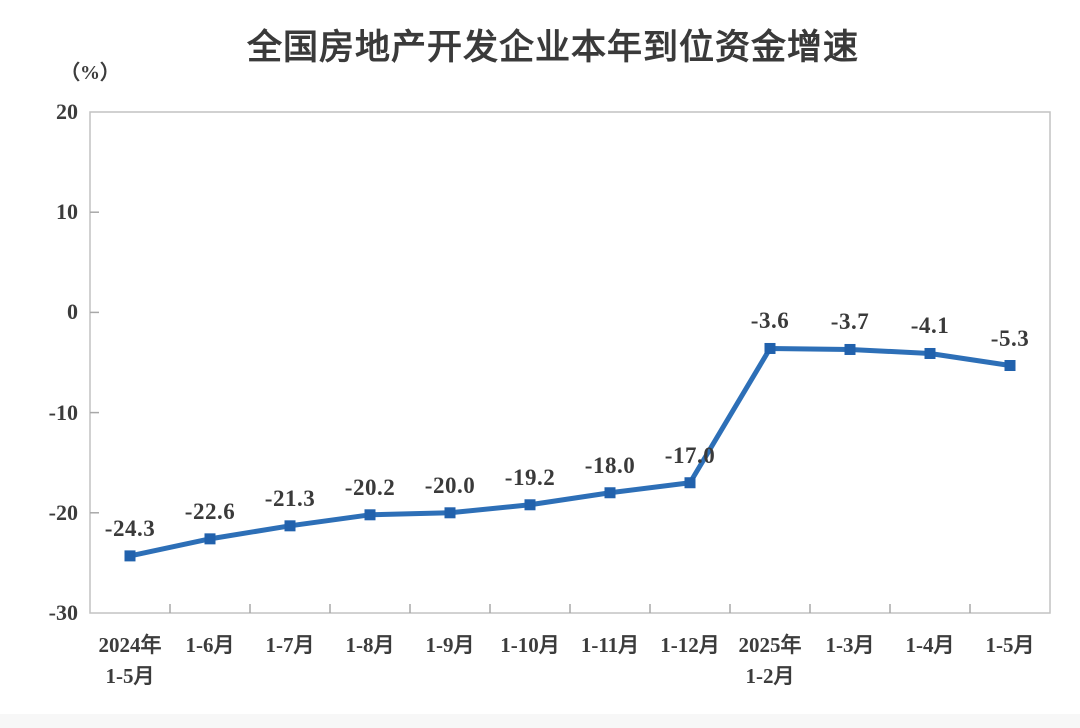 The image size is (1080, 728). Describe the element at coordinates (530, 477) in the screenshot. I see `data-point-label: -19.2` at that location.